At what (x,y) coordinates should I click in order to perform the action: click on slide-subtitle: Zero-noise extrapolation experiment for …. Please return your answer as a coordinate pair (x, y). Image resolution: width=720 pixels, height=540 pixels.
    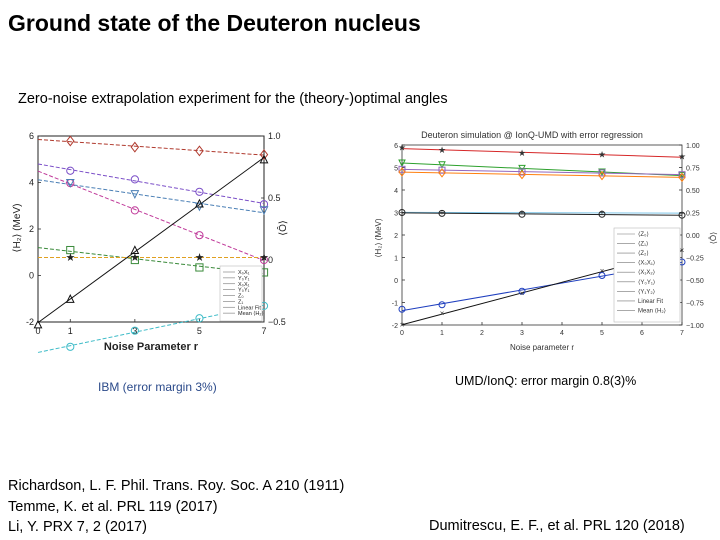
    Looking at the image, I should click on (233, 99).